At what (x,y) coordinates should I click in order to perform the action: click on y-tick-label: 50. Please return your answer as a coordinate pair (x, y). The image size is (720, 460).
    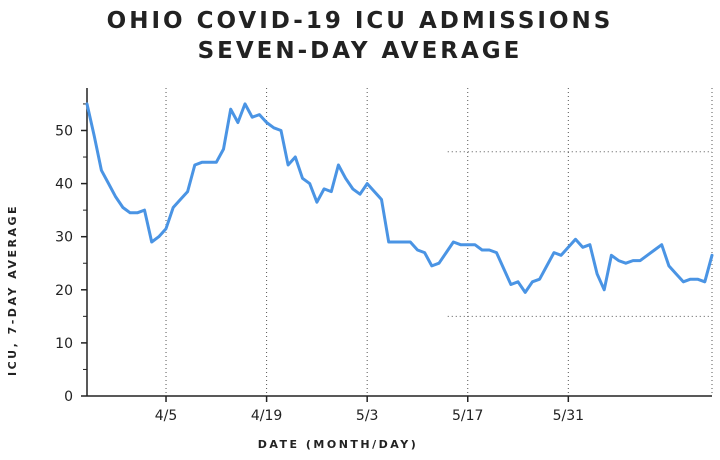
    Looking at the image, I should click on (64, 131).